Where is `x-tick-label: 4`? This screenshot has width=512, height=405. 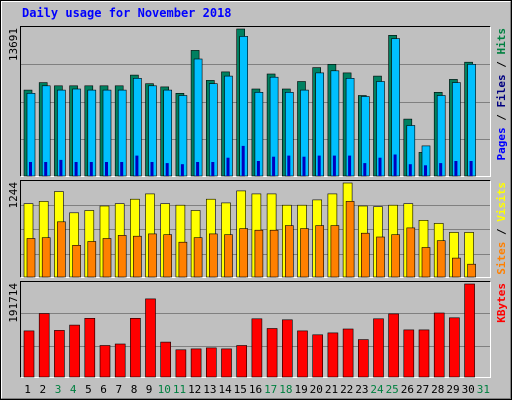 x-tick-label: 4 is located at coordinates (73, 389).